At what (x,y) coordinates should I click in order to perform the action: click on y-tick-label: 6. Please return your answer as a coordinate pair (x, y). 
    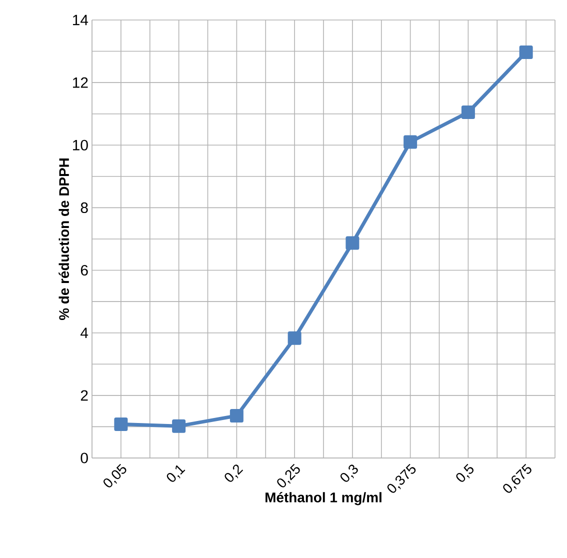
    Looking at the image, I should click on (84, 270).